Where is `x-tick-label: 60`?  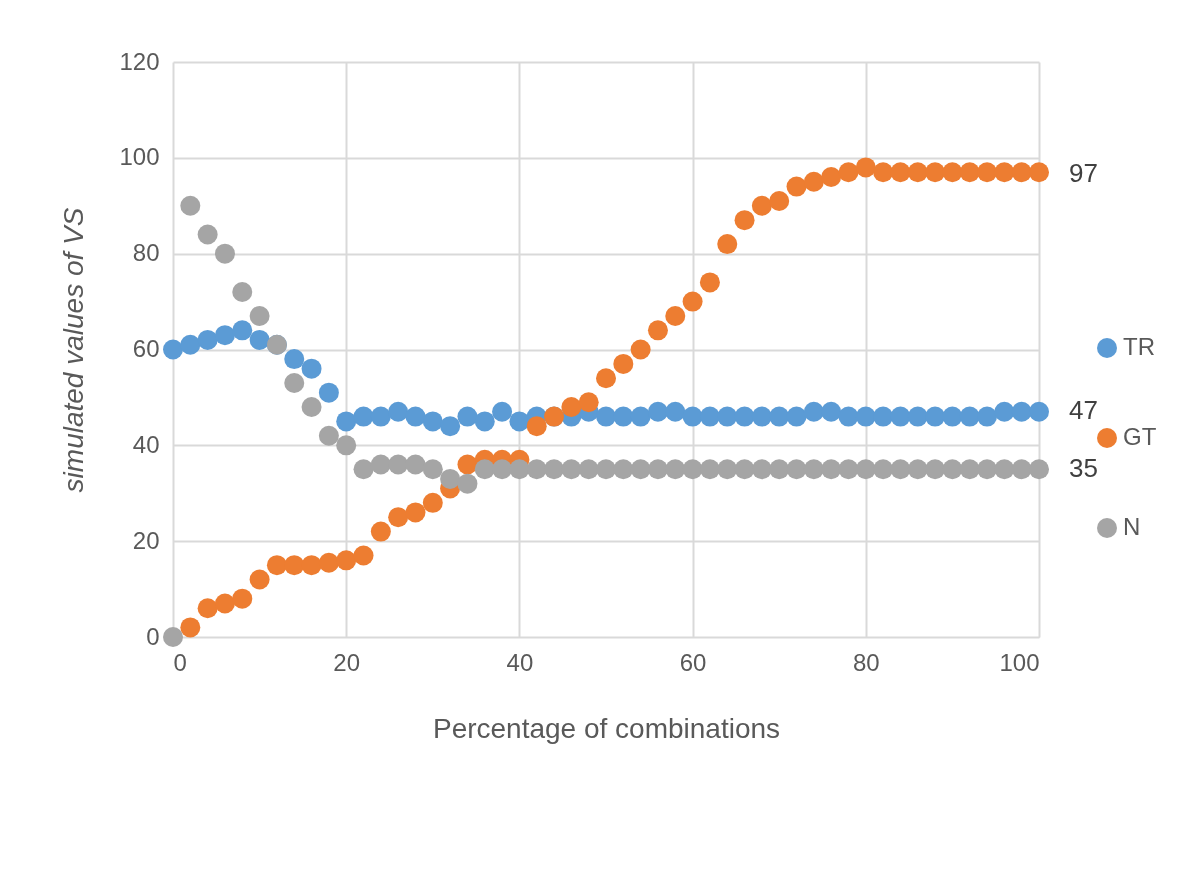
x-tick-label: 60 is located at coordinates (693, 662).